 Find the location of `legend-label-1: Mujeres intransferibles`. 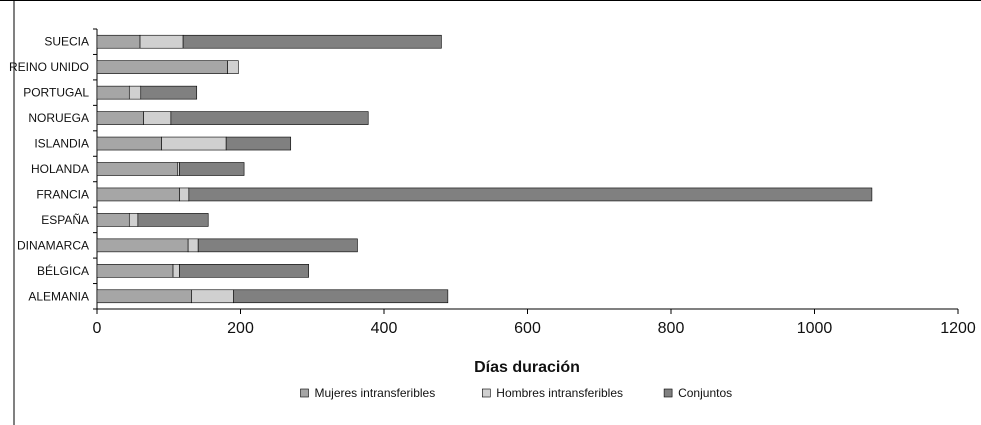

legend-label-1: Mujeres intransferibles is located at coordinates (375, 393).